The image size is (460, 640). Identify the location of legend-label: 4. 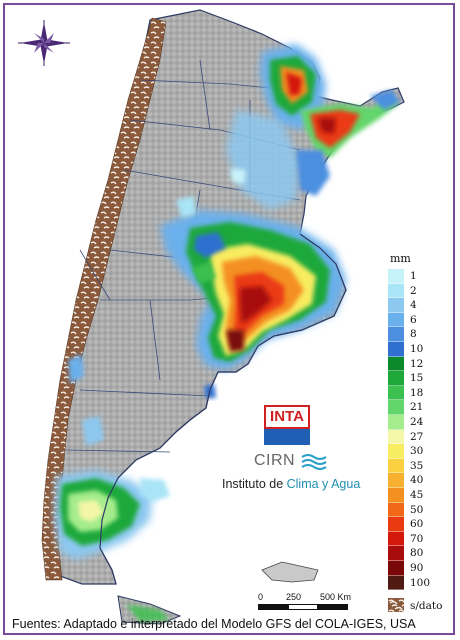
(413, 305).